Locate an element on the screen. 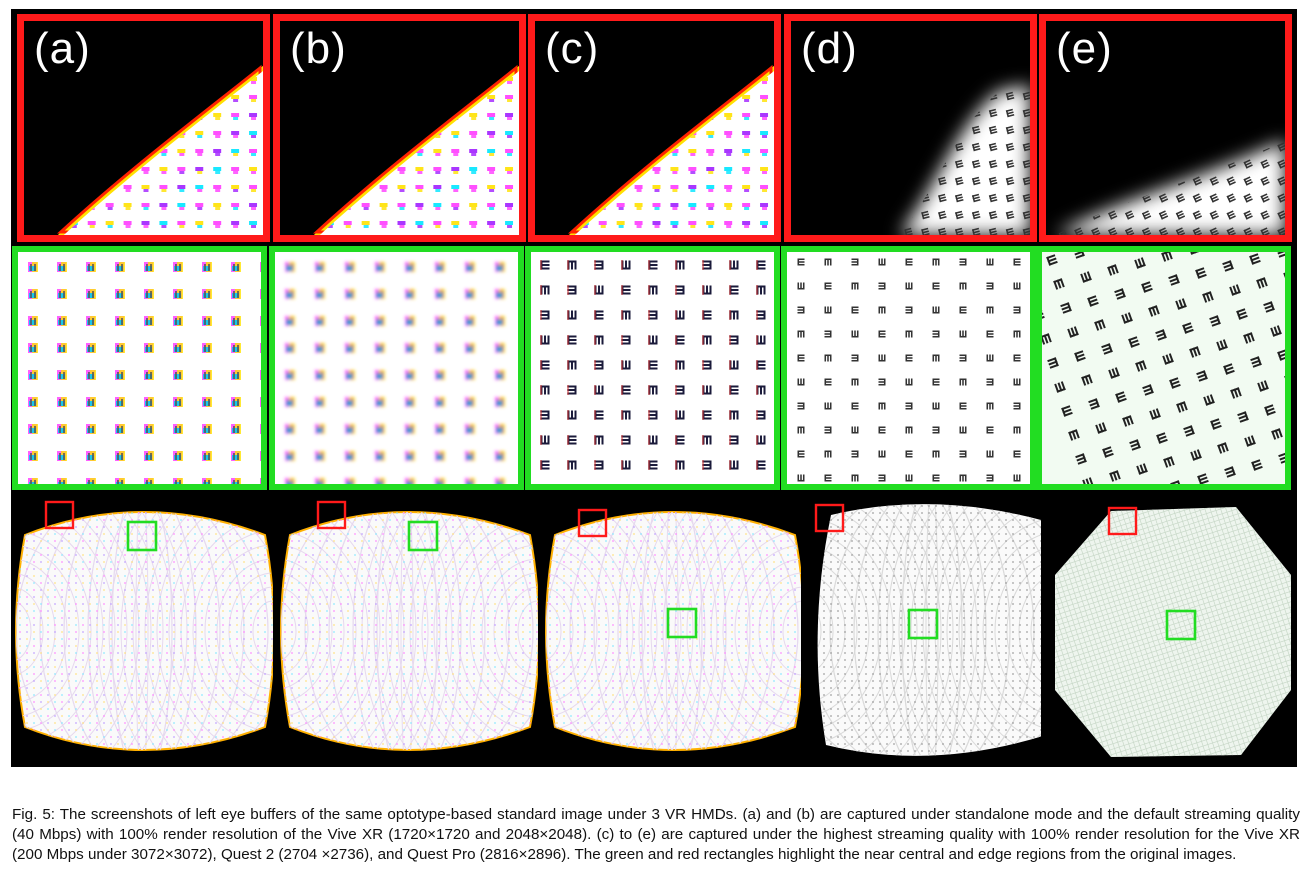 Image resolution: width=1310 pixels, height=890 pixels. center-crop-image-e is located at coordinates (1163, 368).